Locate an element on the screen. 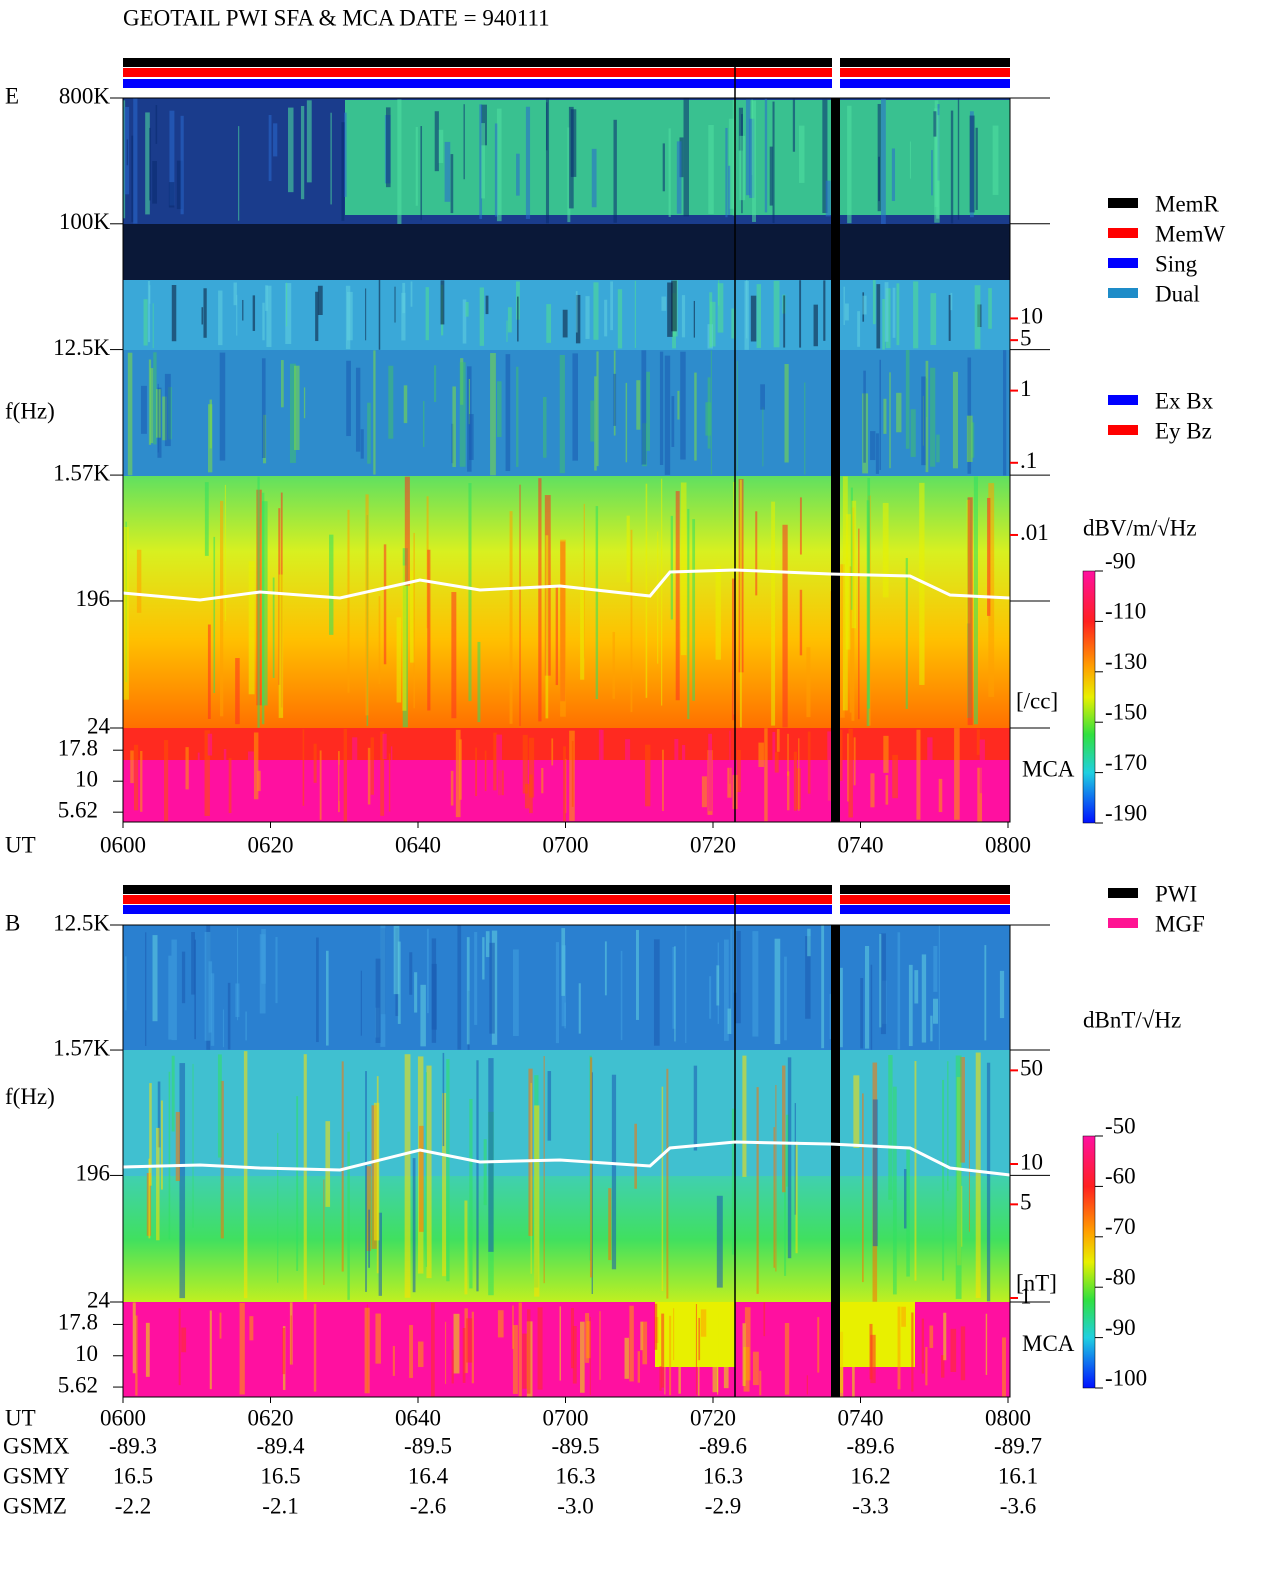 The height and width of the screenshot is (1593, 1280). x-tick-label: 0800 is located at coordinates (1008, 1417).